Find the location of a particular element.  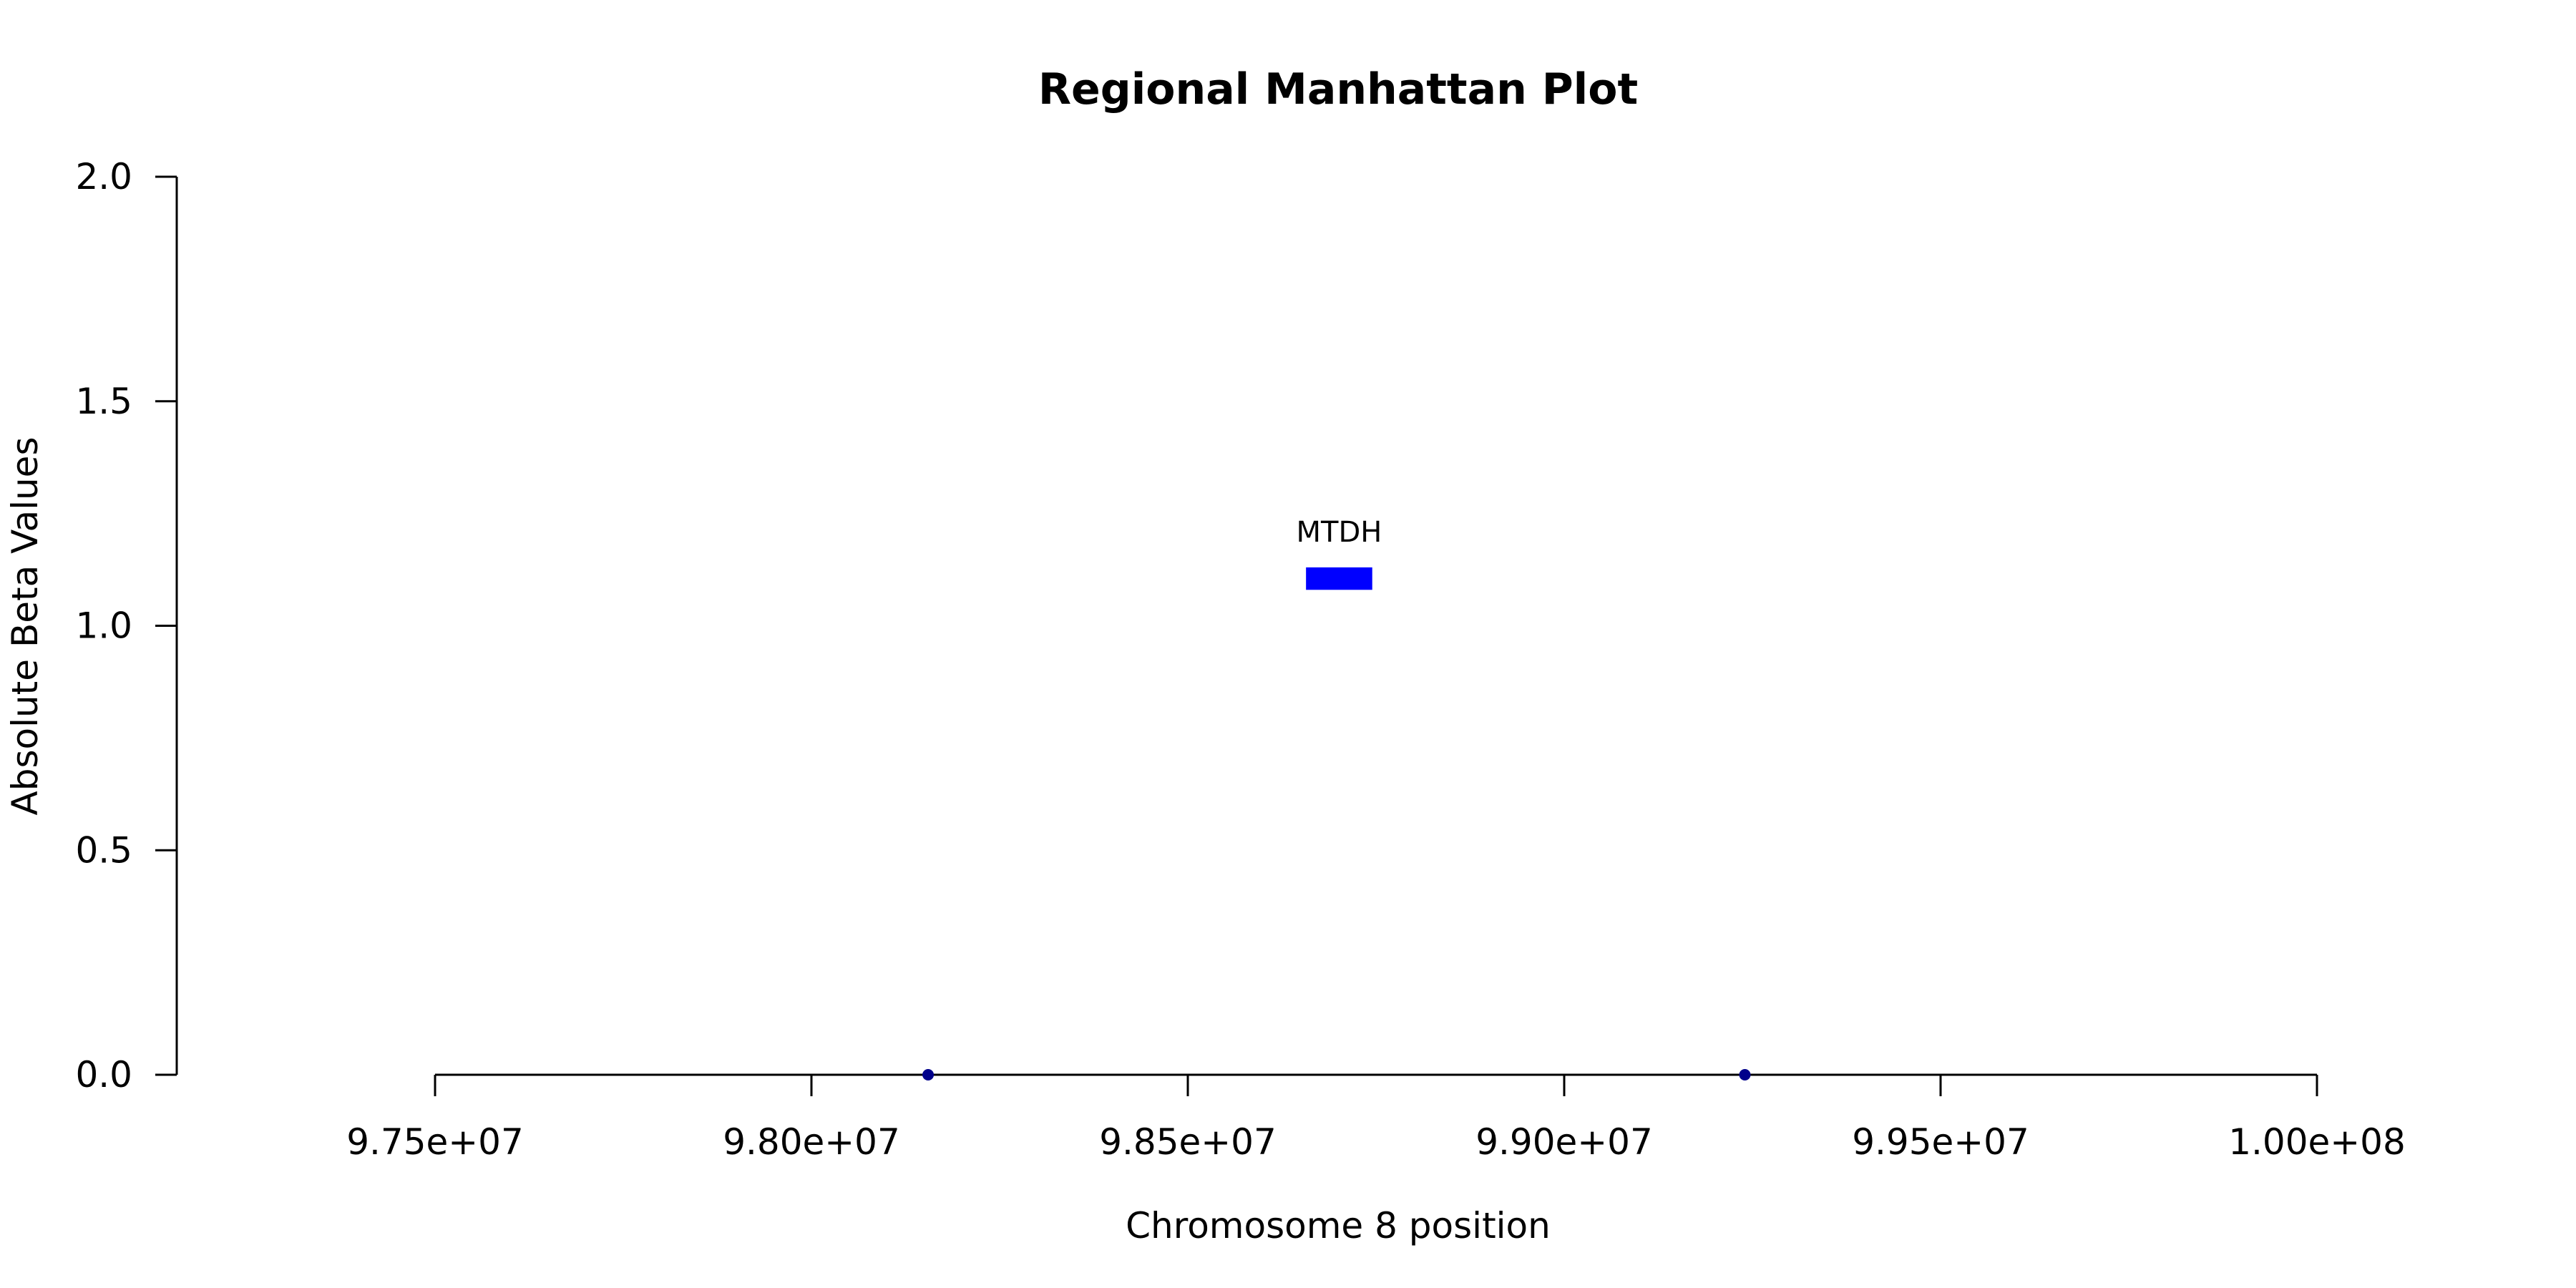

data-points is located at coordinates (1336, 1074).